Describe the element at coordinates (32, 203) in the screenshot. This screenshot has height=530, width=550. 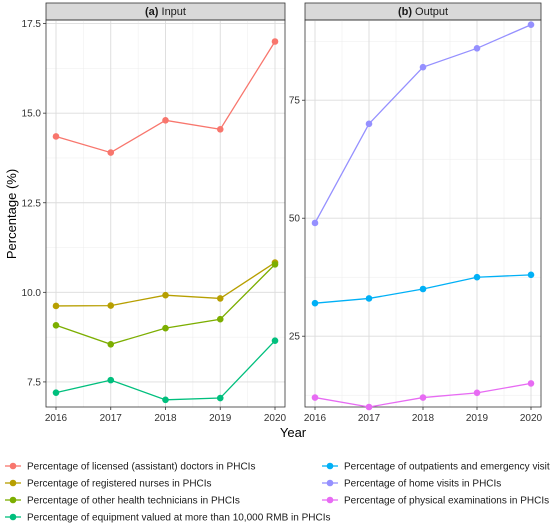
I see `y-tick-label: 12.5` at that location.